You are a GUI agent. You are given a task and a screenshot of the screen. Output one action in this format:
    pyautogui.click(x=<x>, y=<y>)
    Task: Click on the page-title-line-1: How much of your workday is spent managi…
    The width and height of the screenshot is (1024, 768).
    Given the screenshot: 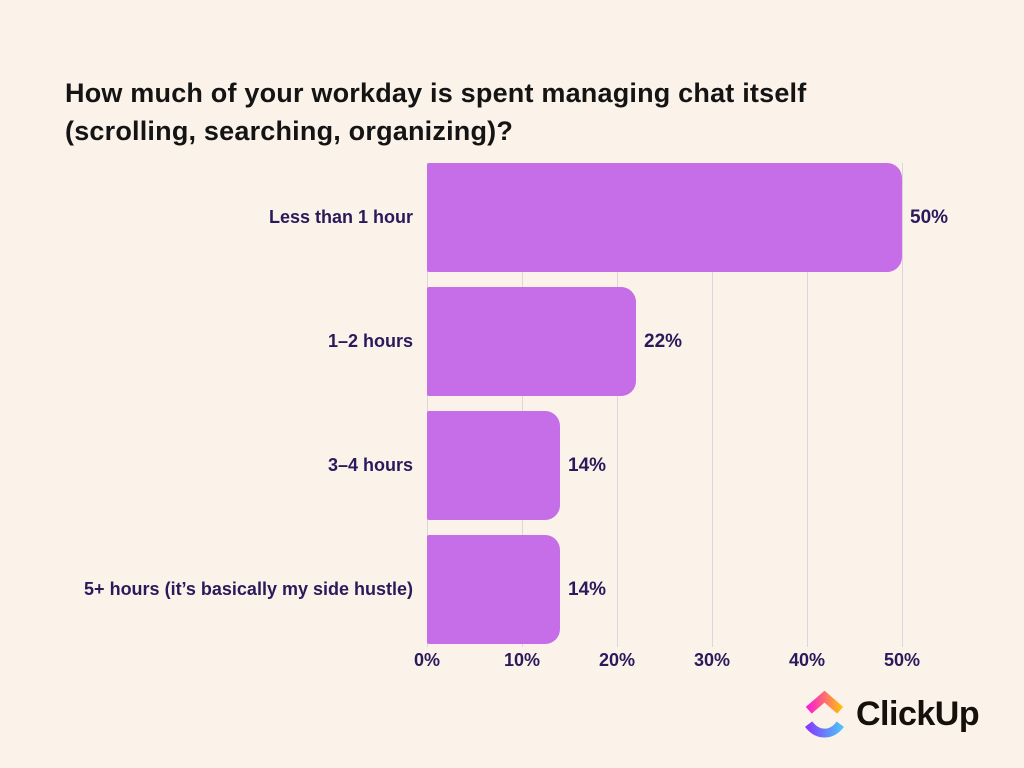 What is the action you would take?
    pyautogui.click(x=436, y=93)
    